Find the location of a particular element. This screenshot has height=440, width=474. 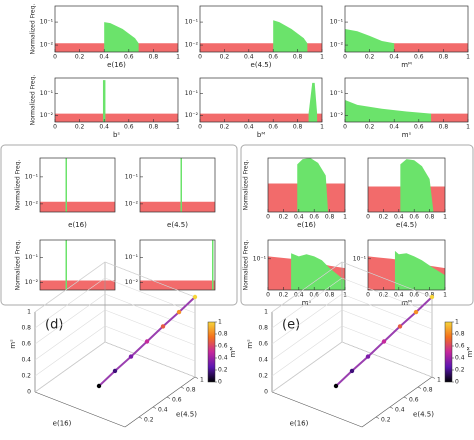

x-axis-label: mᴹ is located at coordinates (406, 65).